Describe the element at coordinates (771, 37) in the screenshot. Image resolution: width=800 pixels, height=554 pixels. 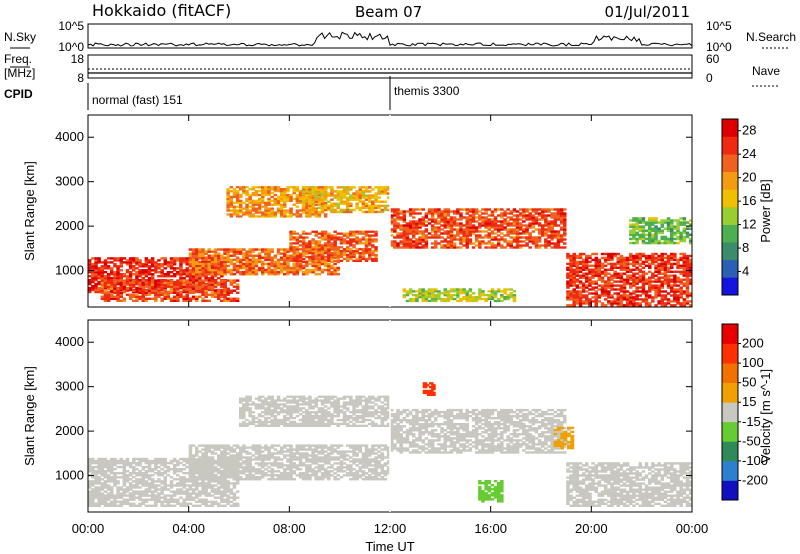
I see `nsearch-label: N.Search` at that location.